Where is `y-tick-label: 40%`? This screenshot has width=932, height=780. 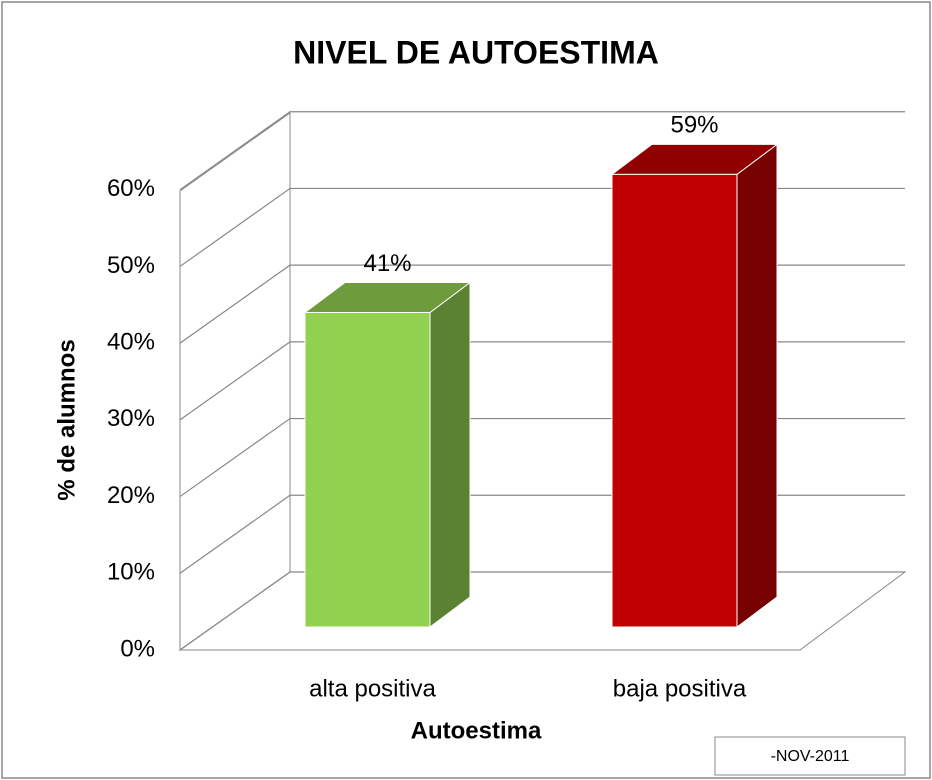 y-tick-label: 40% is located at coordinates (131, 341).